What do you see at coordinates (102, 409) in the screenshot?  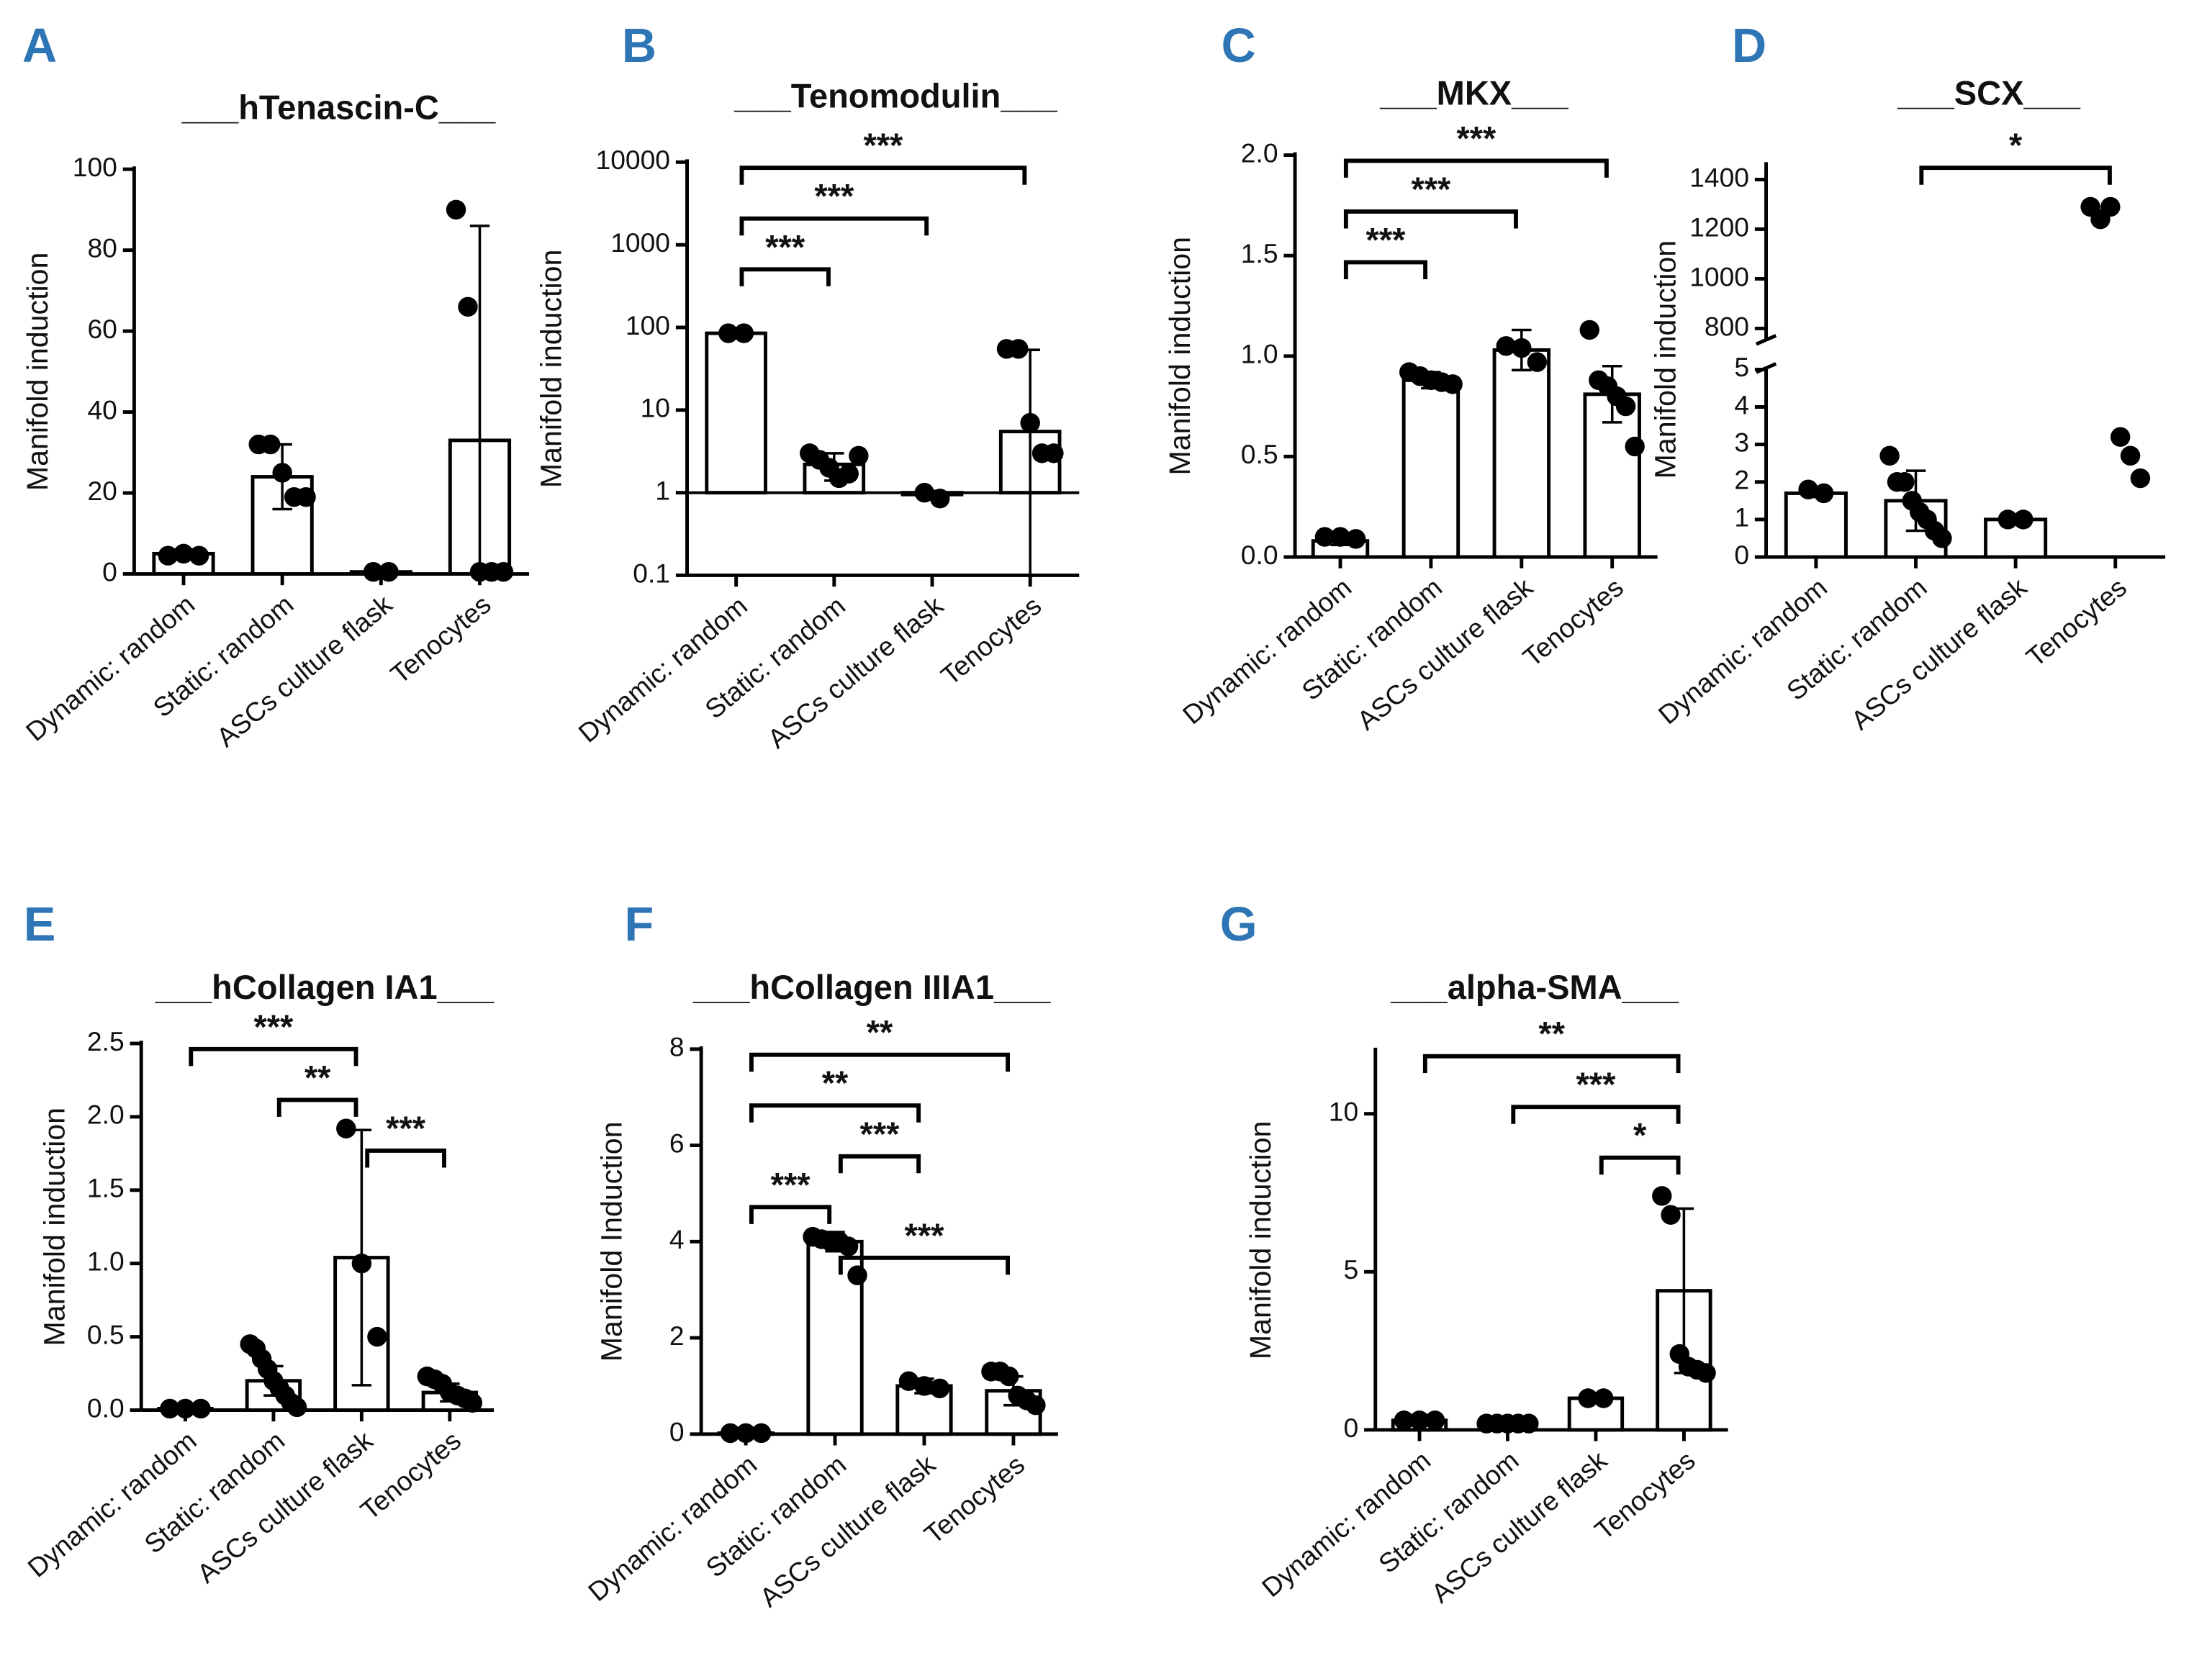 I see `y-tick-label: 40` at bounding box center [102, 409].